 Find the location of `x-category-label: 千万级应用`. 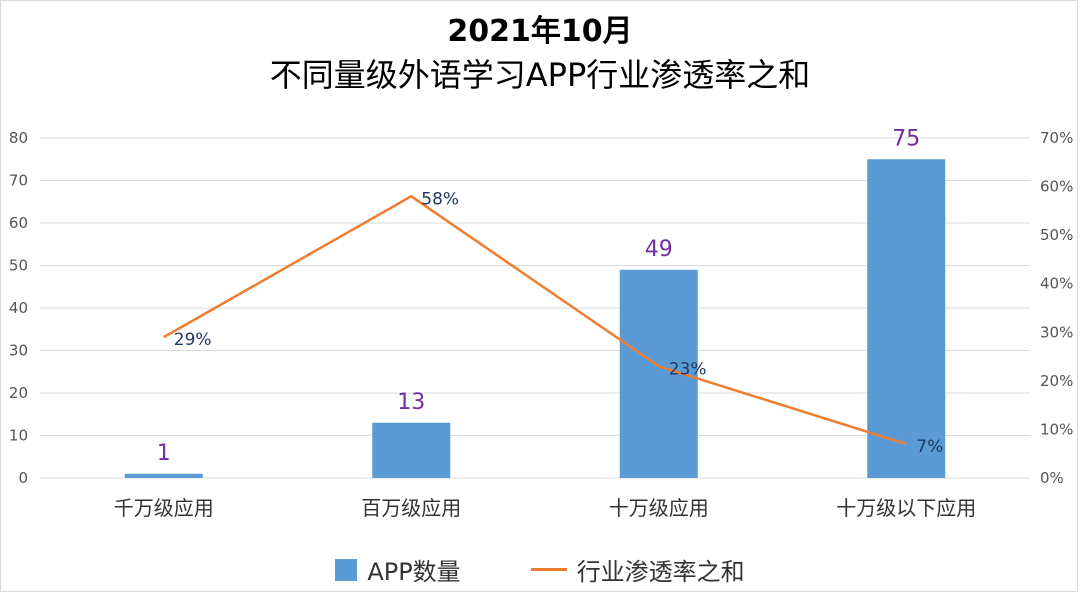

x-category-label: 千万级应用 is located at coordinates (164, 508).